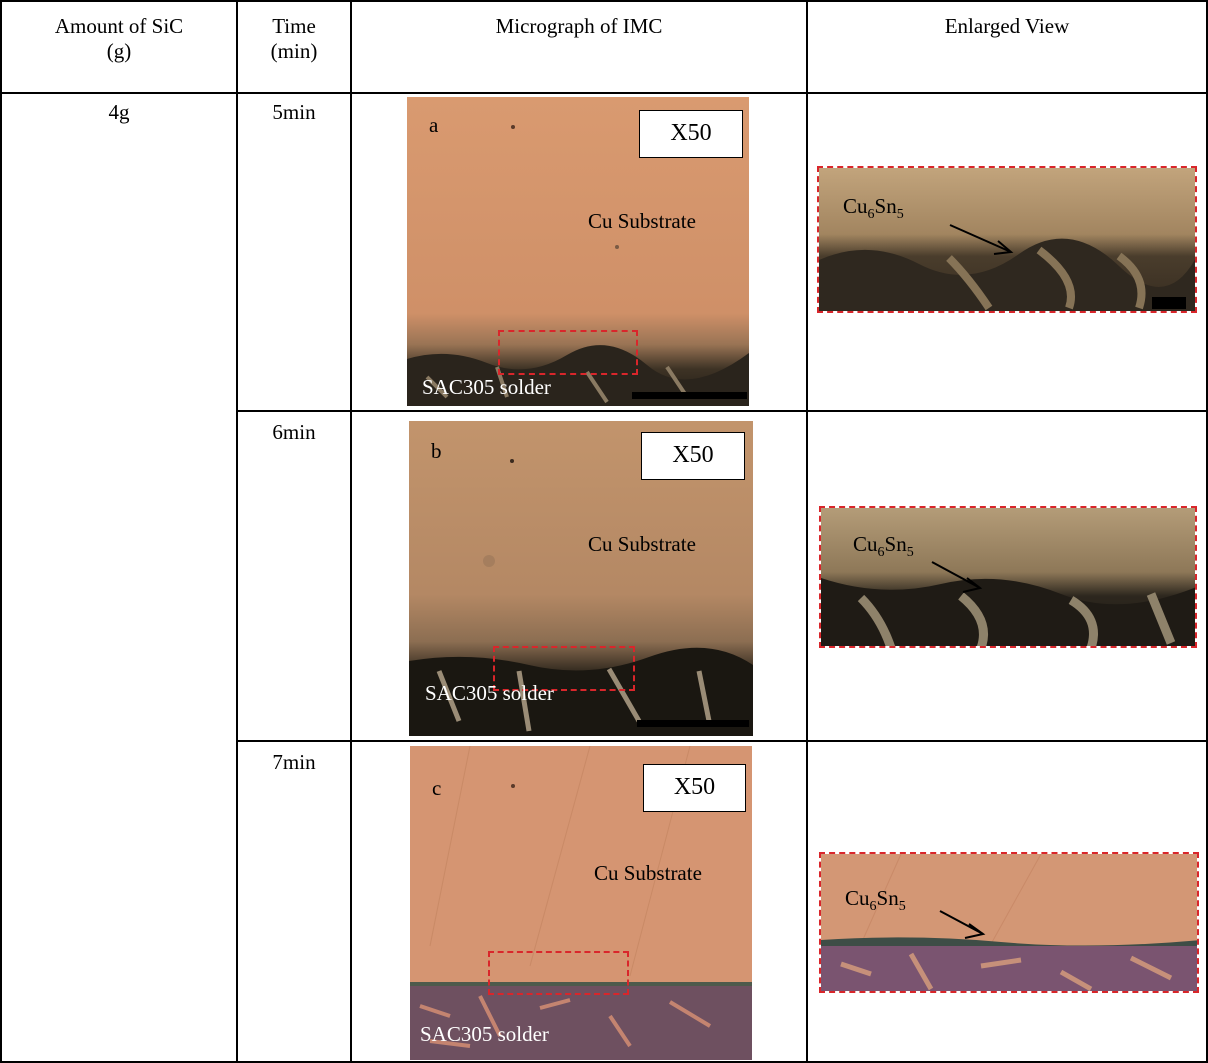 This screenshot has height=1063, width=1208. What do you see at coordinates (581, 903) in the screenshot?
I see `micrograph-c: c X50 Cu Substrate SAC305 solder` at bounding box center [581, 903].